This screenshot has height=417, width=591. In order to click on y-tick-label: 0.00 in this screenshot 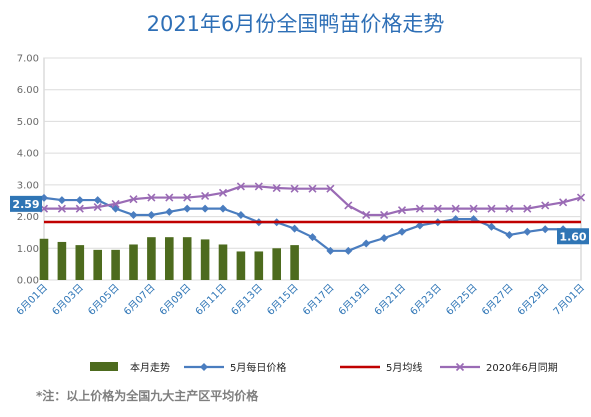, I will do `click(28, 281)`.